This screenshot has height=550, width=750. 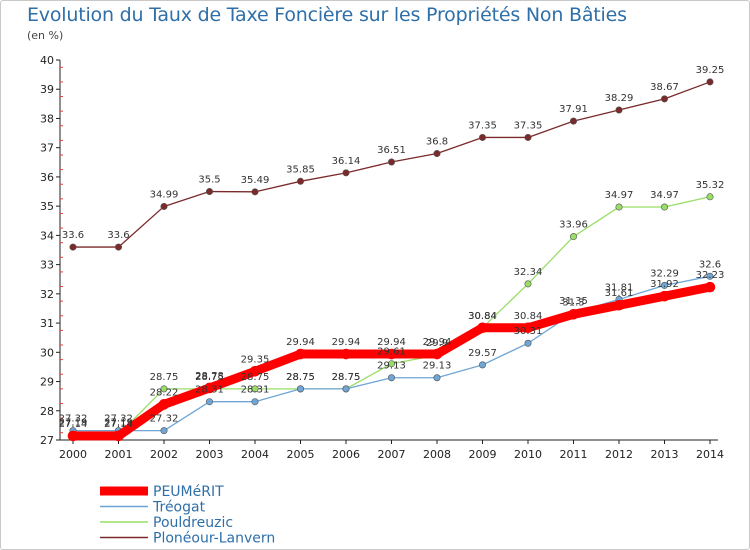 I want to click on data-label: 31.92, so click(x=664, y=284).